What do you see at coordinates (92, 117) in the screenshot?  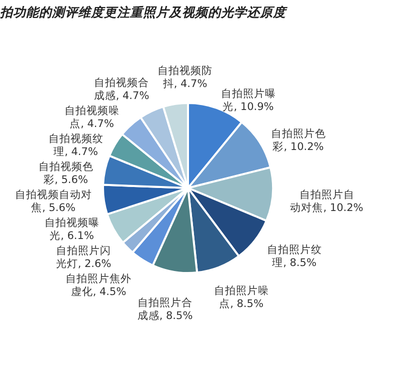 I see `slice-label: 自拍视频噪点, 4.7%` at bounding box center [92, 117].